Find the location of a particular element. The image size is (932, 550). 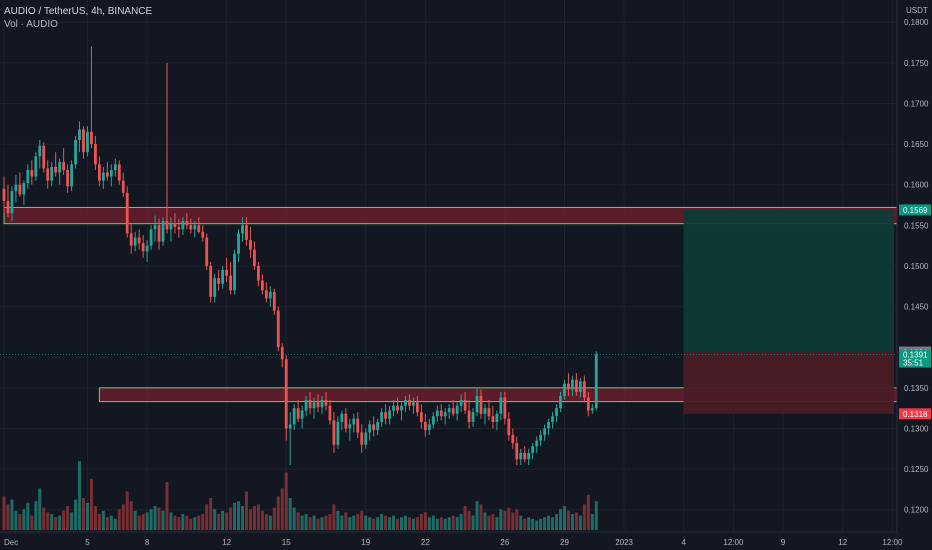

price-axis-unit: USDT is located at coordinates (917, 10).